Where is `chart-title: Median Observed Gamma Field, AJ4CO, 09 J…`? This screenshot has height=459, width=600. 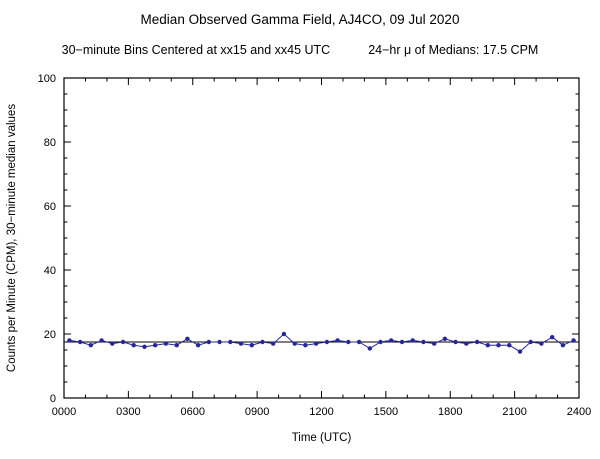 chart-title: Median Observed Gamma Field, AJ4CO, 09 J… is located at coordinates (300, 19).